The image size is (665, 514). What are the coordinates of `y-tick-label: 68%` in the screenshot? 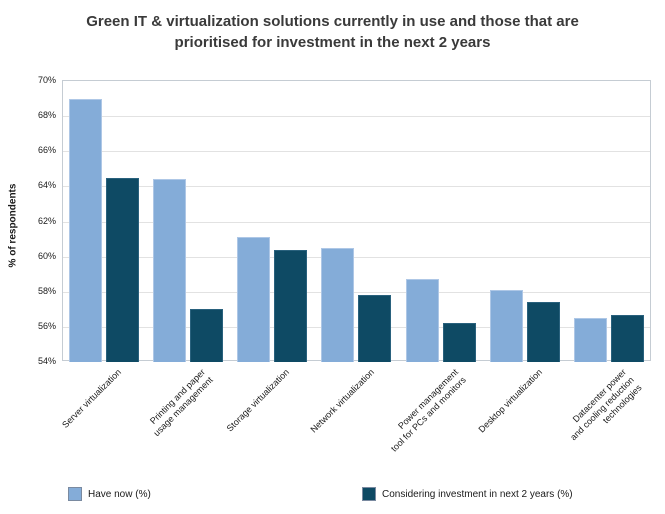 It's located at (46, 115).